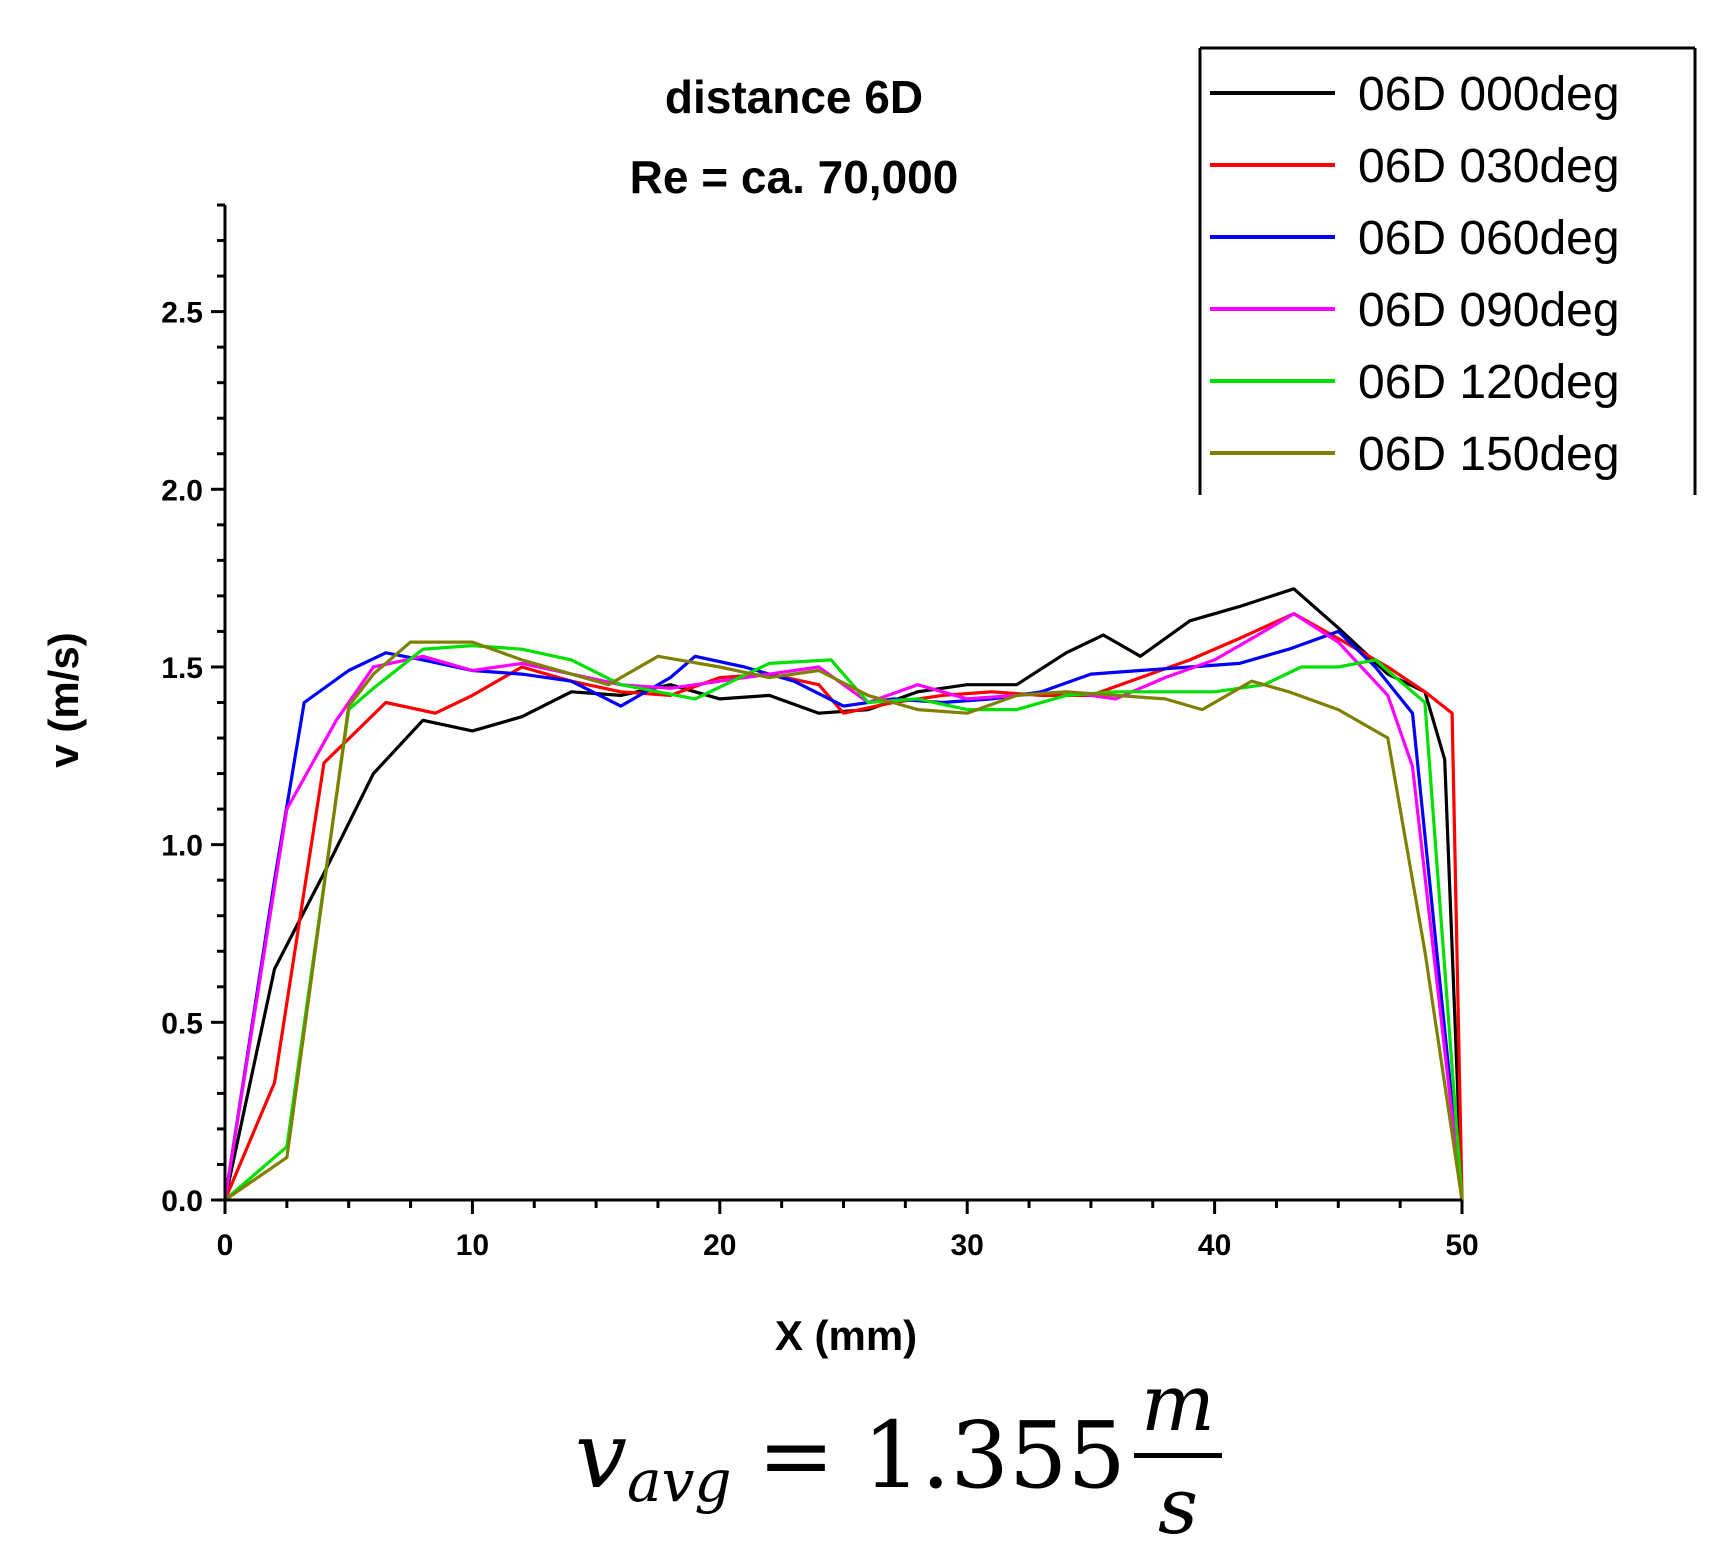 The width and height of the screenshot is (1722, 1566). What do you see at coordinates (182, 1023) in the screenshot?
I see `y-tick-label: 0.5` at bounding box center [182, 1023].